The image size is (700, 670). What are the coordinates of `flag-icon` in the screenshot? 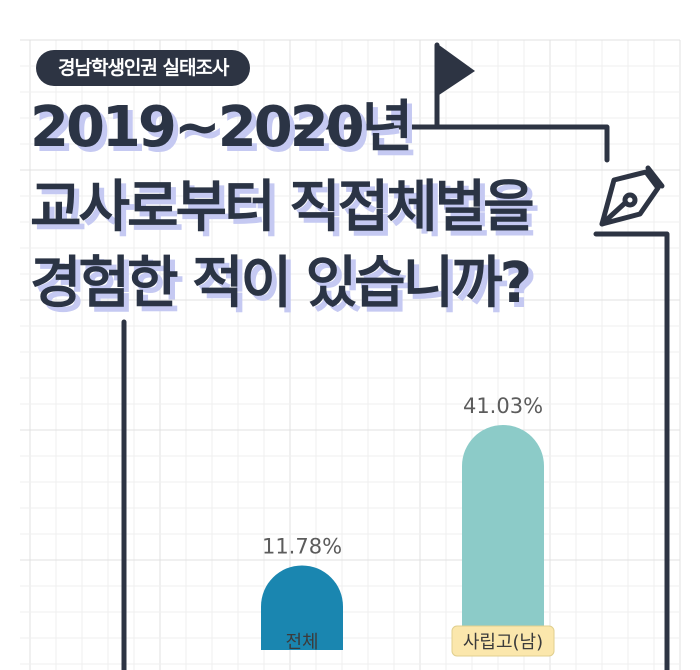 It's located at (454, 86).